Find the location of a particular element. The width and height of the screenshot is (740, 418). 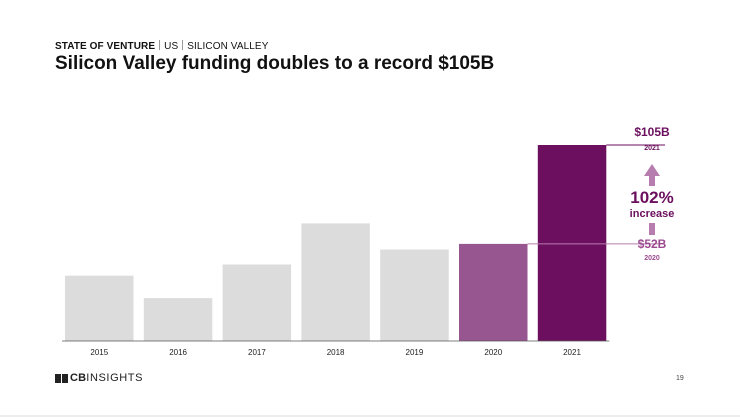

bar-2016 is located at coordinates (178, 319).